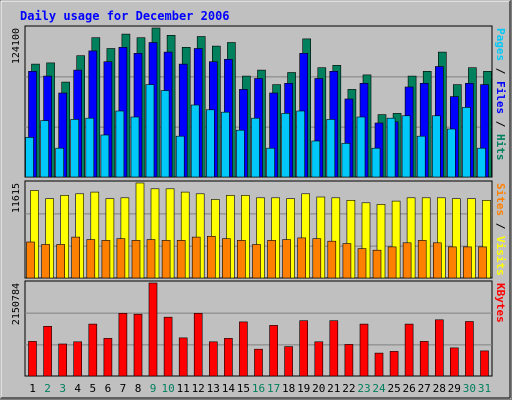 The width and height of the screenshot is (512, 400). I want to click on day-label-11: 11, so click(183, 388).